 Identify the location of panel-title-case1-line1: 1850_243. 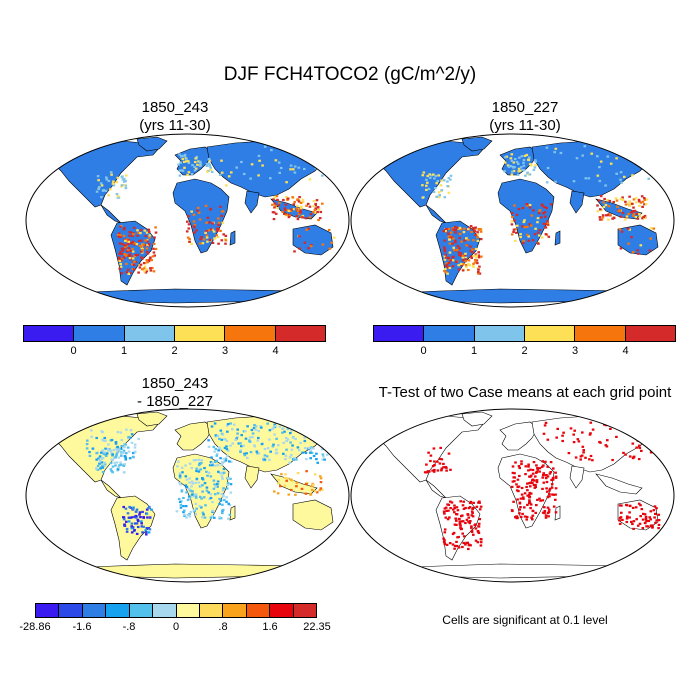
(175, 107).